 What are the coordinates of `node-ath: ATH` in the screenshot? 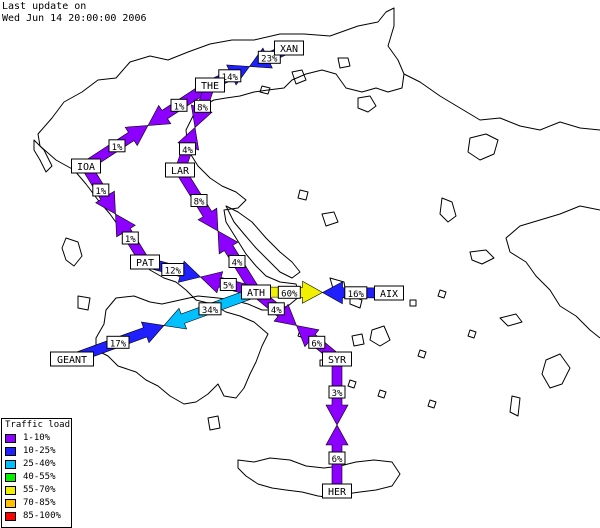 It's located at (256, 292).